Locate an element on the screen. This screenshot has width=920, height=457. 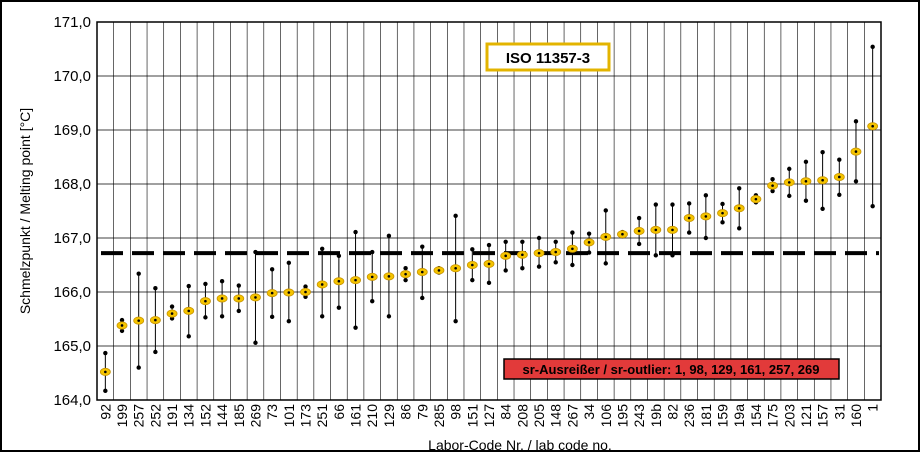
y-tick-label: 164,0 is located at coordinates (72, 400).